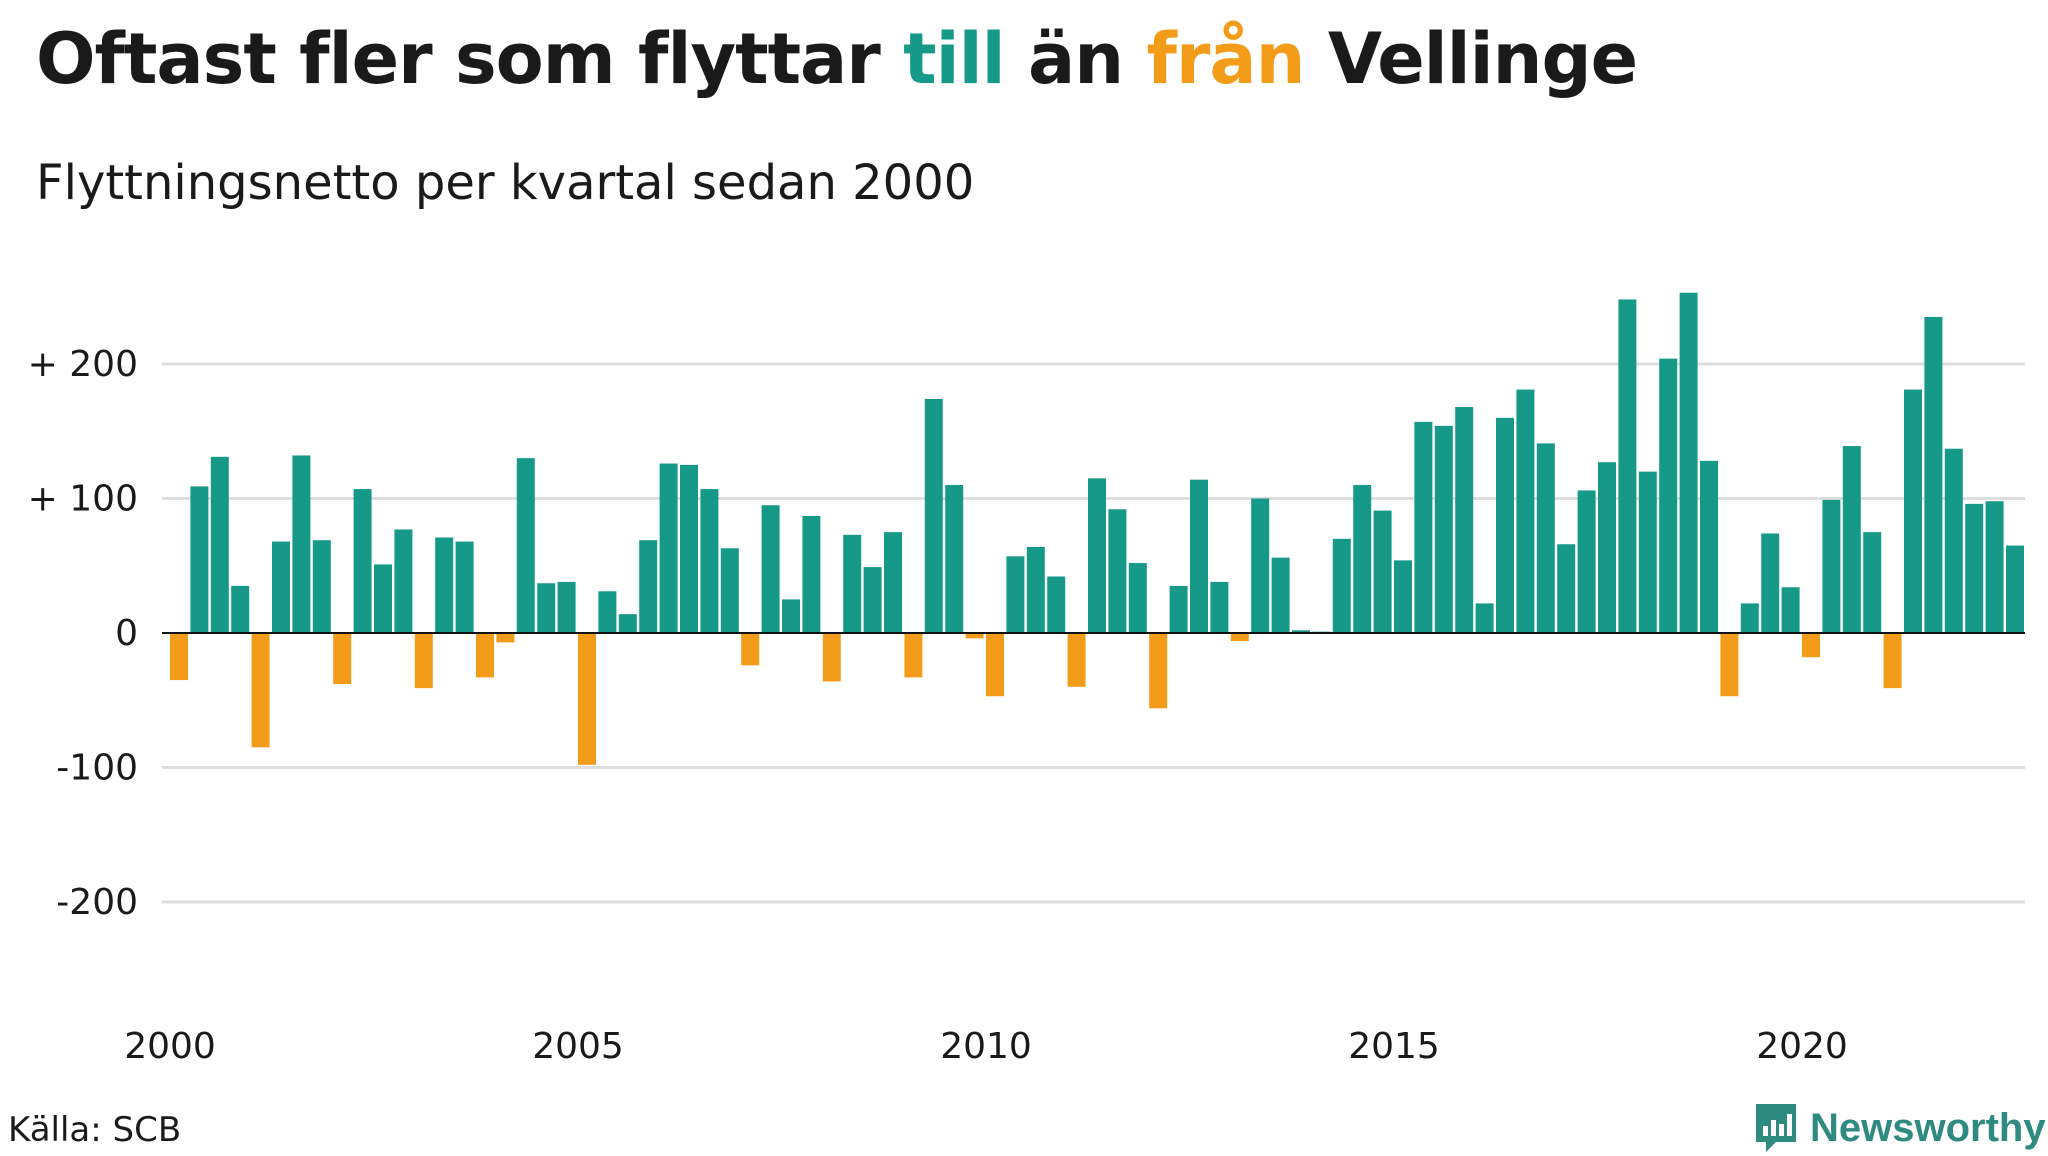 The width and height of the screenshot is (2048, 1156). I want to click on title-highlight-till: till, so click(954, 59).